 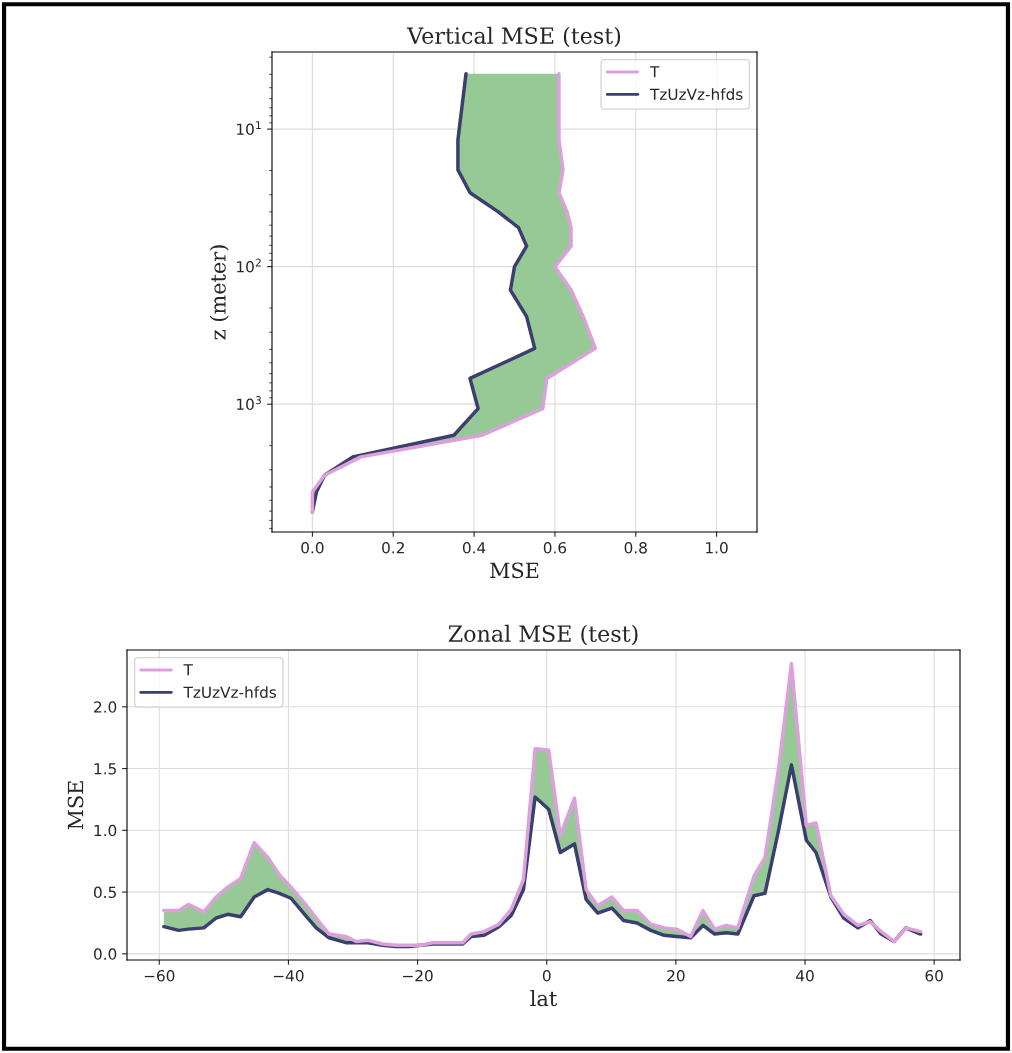 I want to click on x-tick-label: −20, so click(x=418, y=975).